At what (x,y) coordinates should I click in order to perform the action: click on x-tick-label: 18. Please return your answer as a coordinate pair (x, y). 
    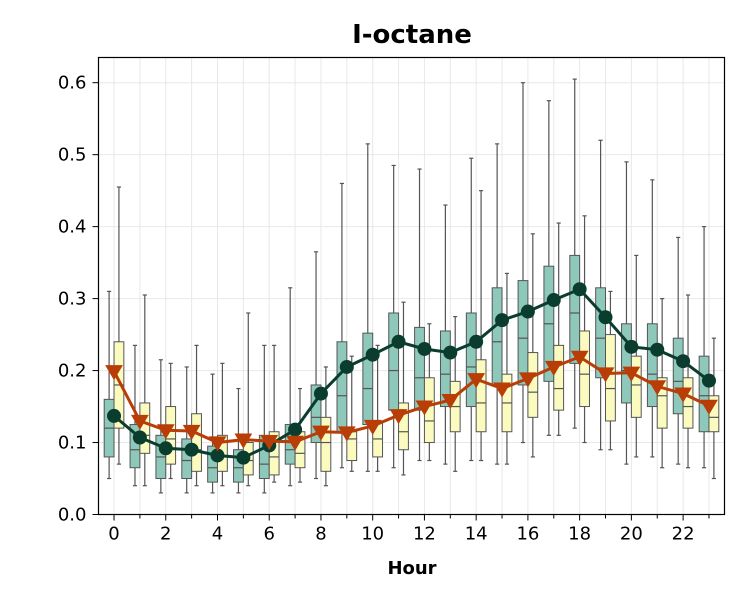
    Looking at the image, I should click on (579, 534).